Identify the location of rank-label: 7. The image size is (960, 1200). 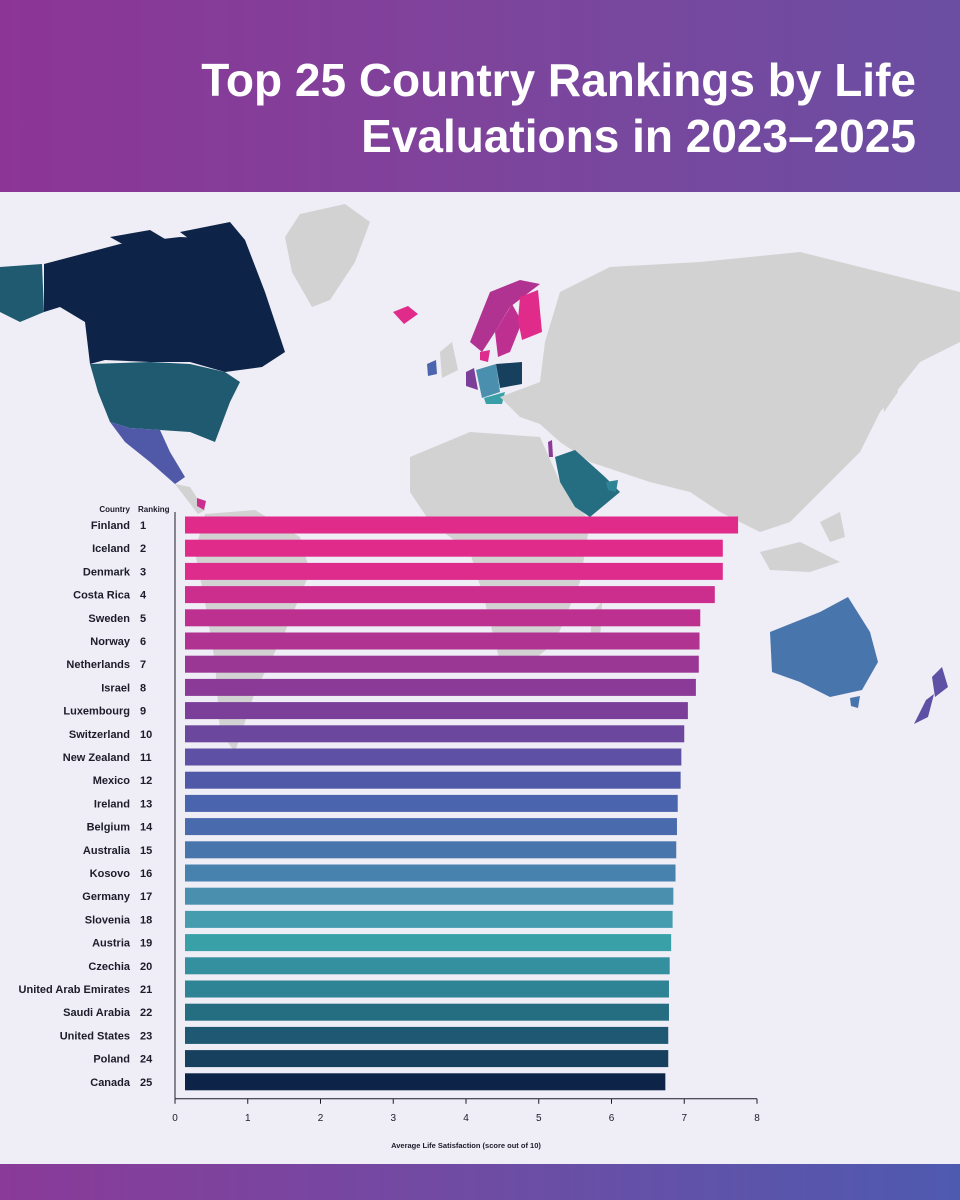
(143, 665).